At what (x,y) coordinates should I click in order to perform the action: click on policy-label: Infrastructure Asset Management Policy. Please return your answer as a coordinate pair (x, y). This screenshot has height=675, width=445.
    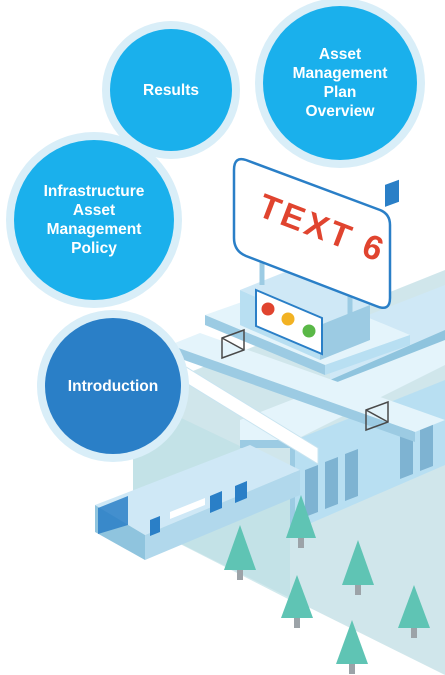
    Looking at the image, I should click on (94, 220).